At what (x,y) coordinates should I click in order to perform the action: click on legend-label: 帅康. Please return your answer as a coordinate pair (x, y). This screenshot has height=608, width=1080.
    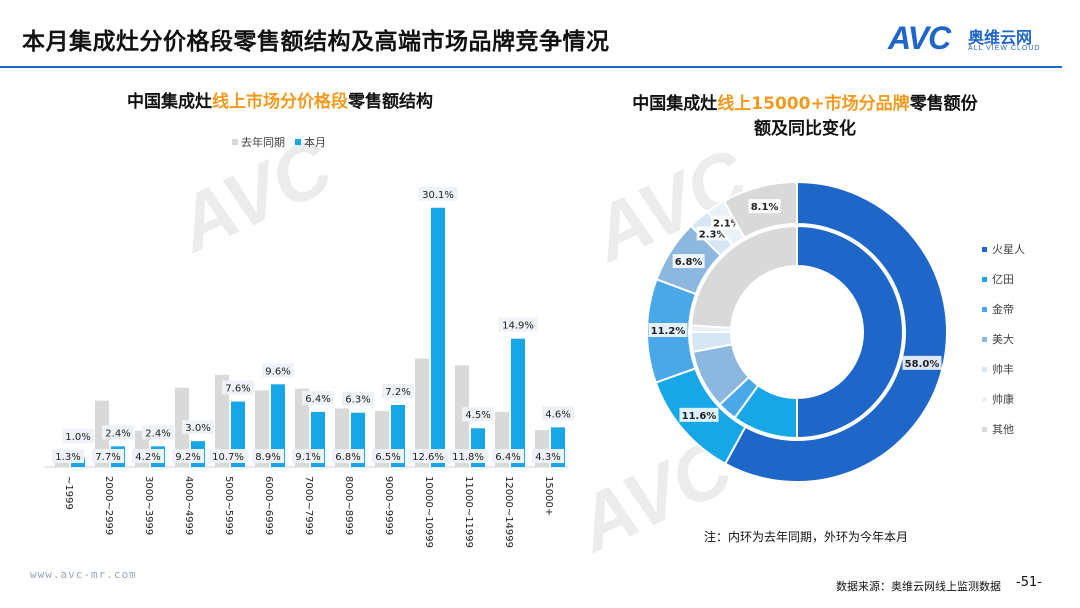
    Looking at the image, I should click on (1003, 399).